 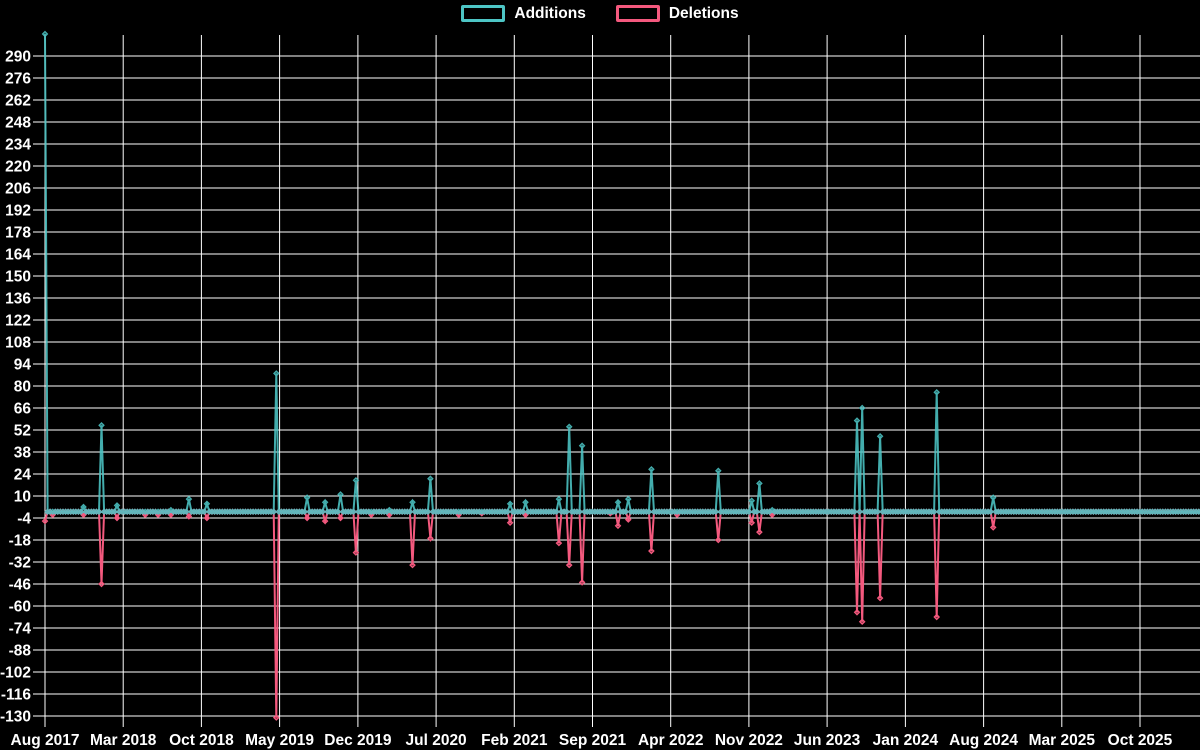 I want to click on y-tick-label: 24, so click(x=23, y=475).